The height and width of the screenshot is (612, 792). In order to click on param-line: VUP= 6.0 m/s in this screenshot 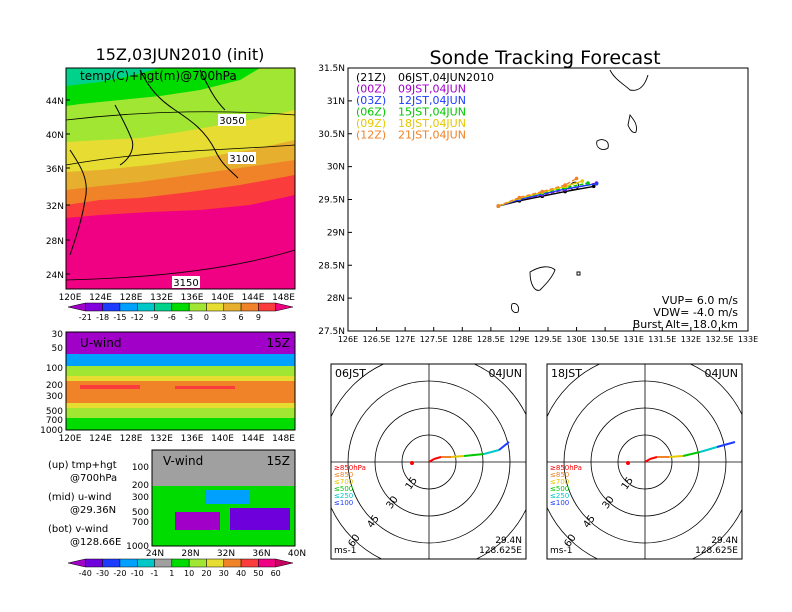, I will do `click(700, 300)`.